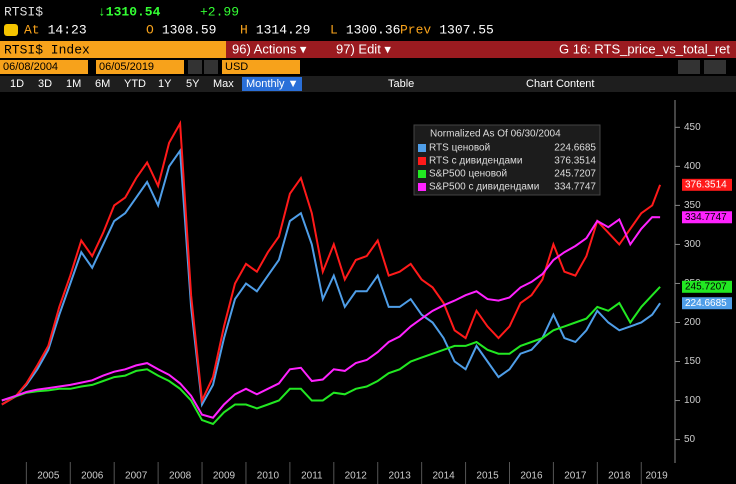  What do you see at coordinates (692, 361) in the screenshot?
I see `y-tick-label: 150` at bounding box center [692, 361].